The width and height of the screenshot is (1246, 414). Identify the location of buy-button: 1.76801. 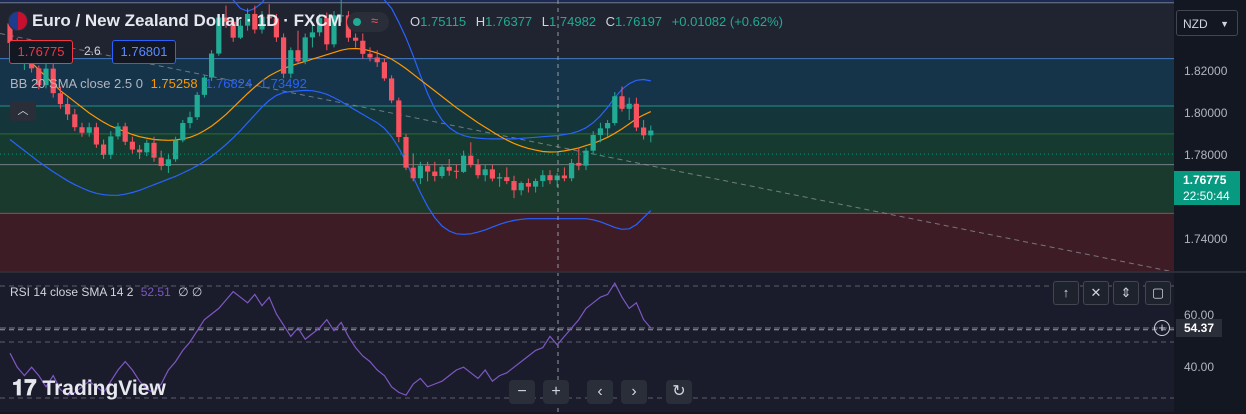
(144, 52).